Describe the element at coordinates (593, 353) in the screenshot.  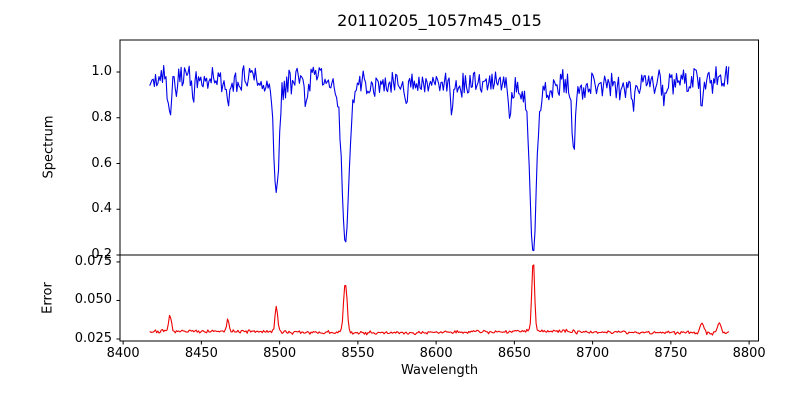
I see `x-tick-label: 8700` at that location.